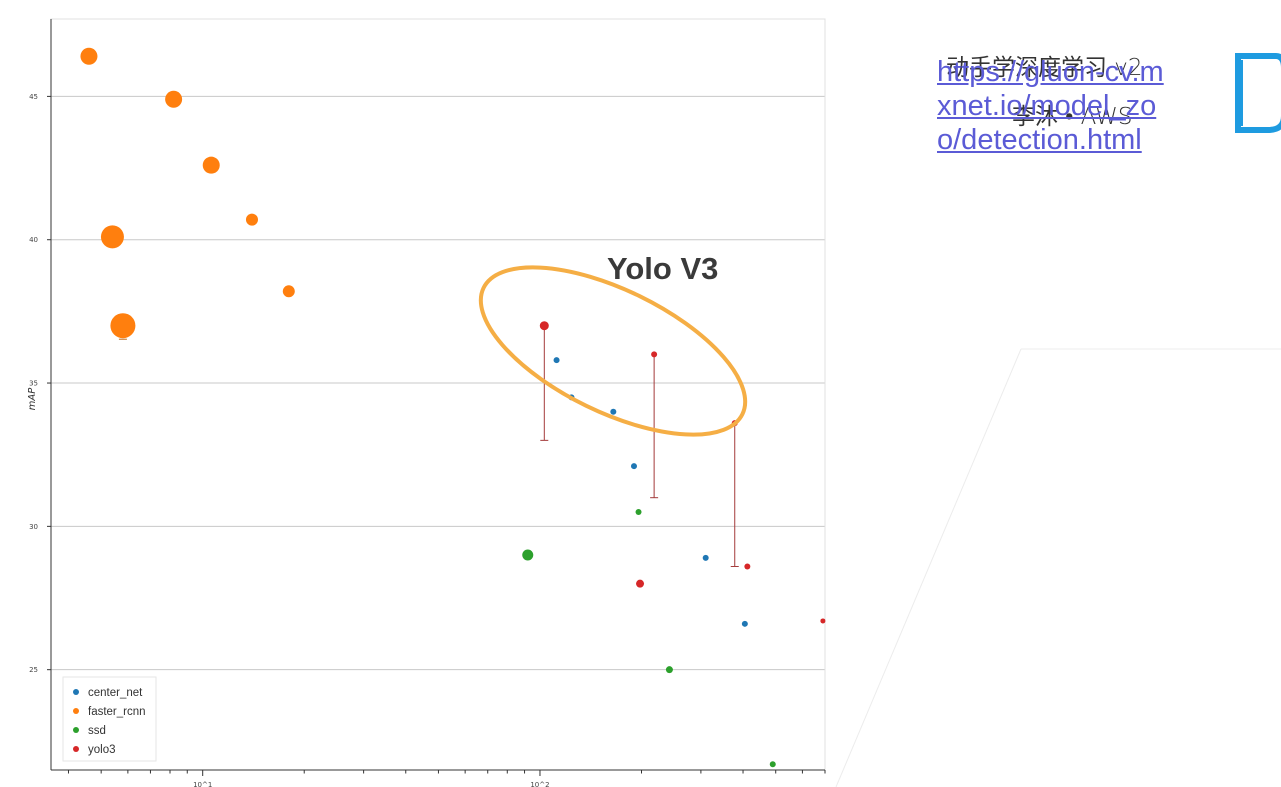 This screenshot has width=1281, height=787. Describe the element at coordinates (428, 446) in the screenshot. I see `error-bar-layer` at that location.